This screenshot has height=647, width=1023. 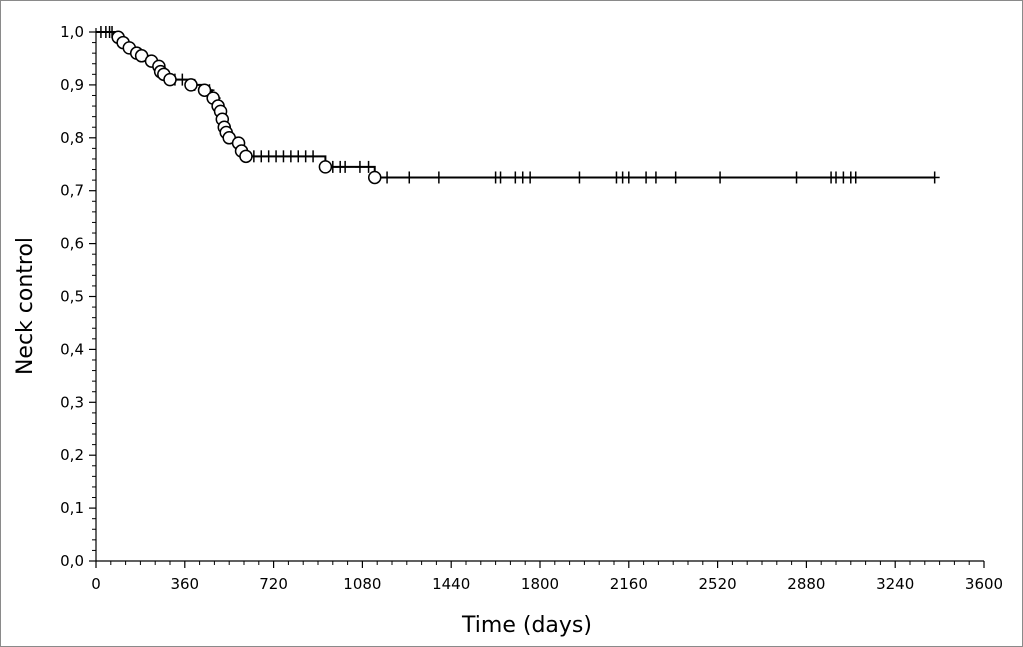 I want to click on x-tick-label: 3600, so click(x=984, y=584).